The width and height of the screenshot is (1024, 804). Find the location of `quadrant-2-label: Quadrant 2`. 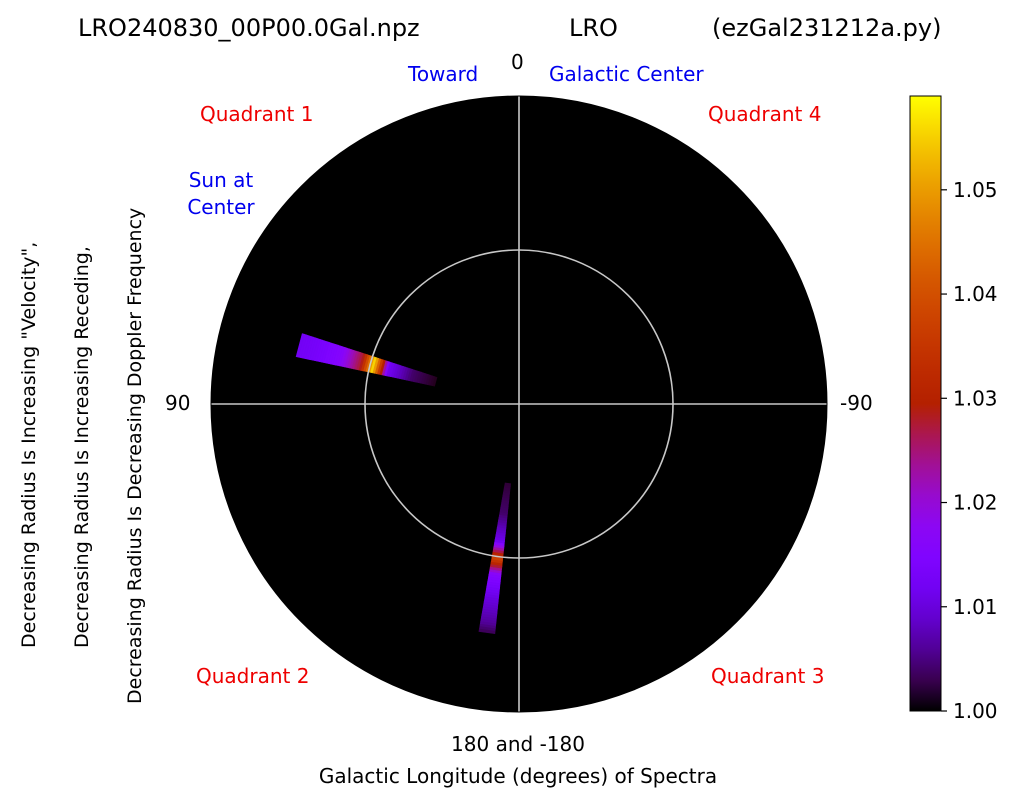

quadrant-2-label: Quadrant 2 is located at coordinates (253, 676).